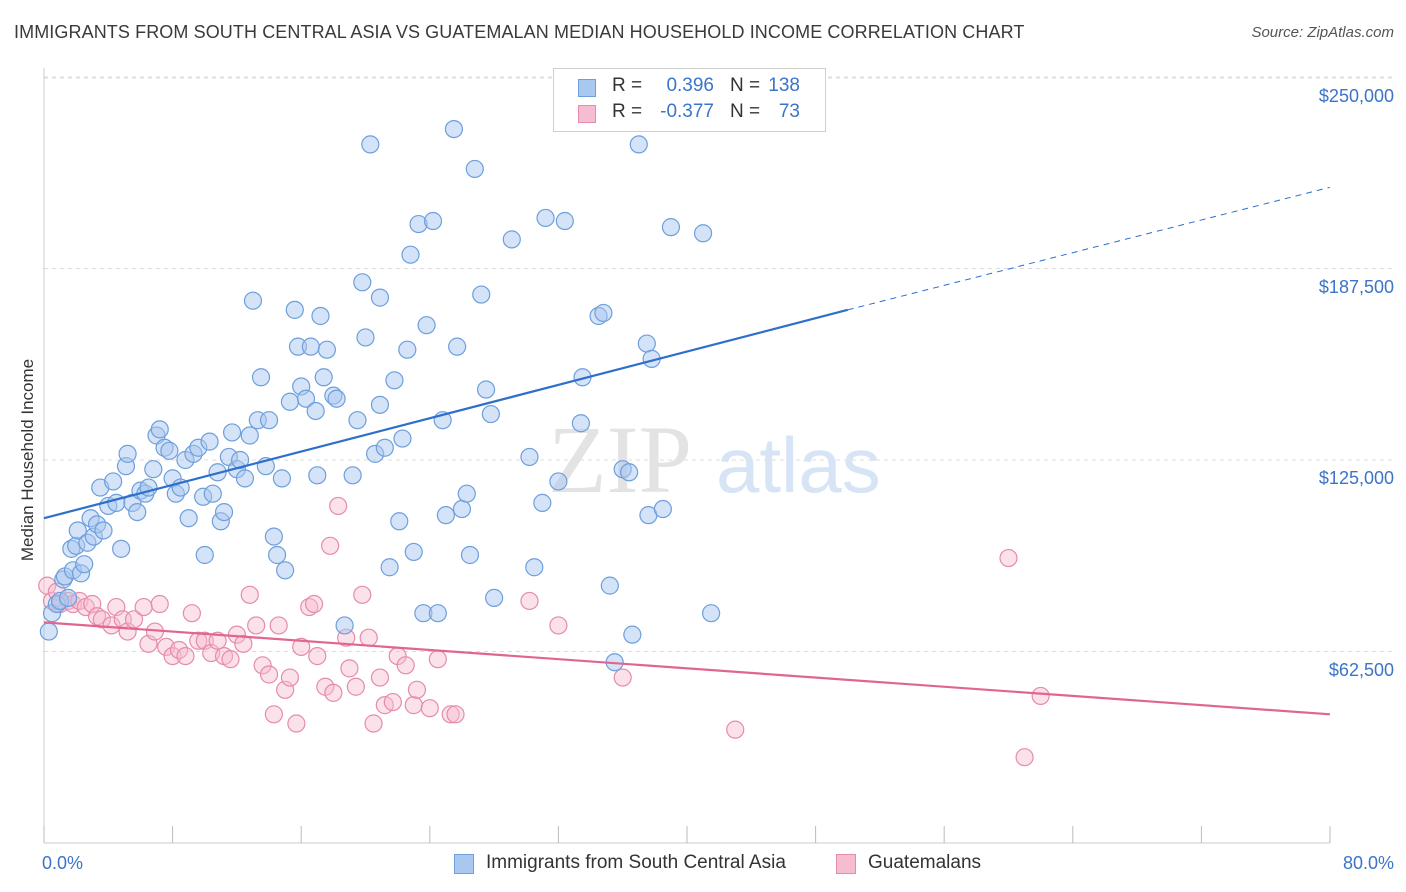 This screenshot has width=1406, height=892. Describe the element at coordinates (587, 114) in the screenshot. I see `legend-swatch-pink` at that location.